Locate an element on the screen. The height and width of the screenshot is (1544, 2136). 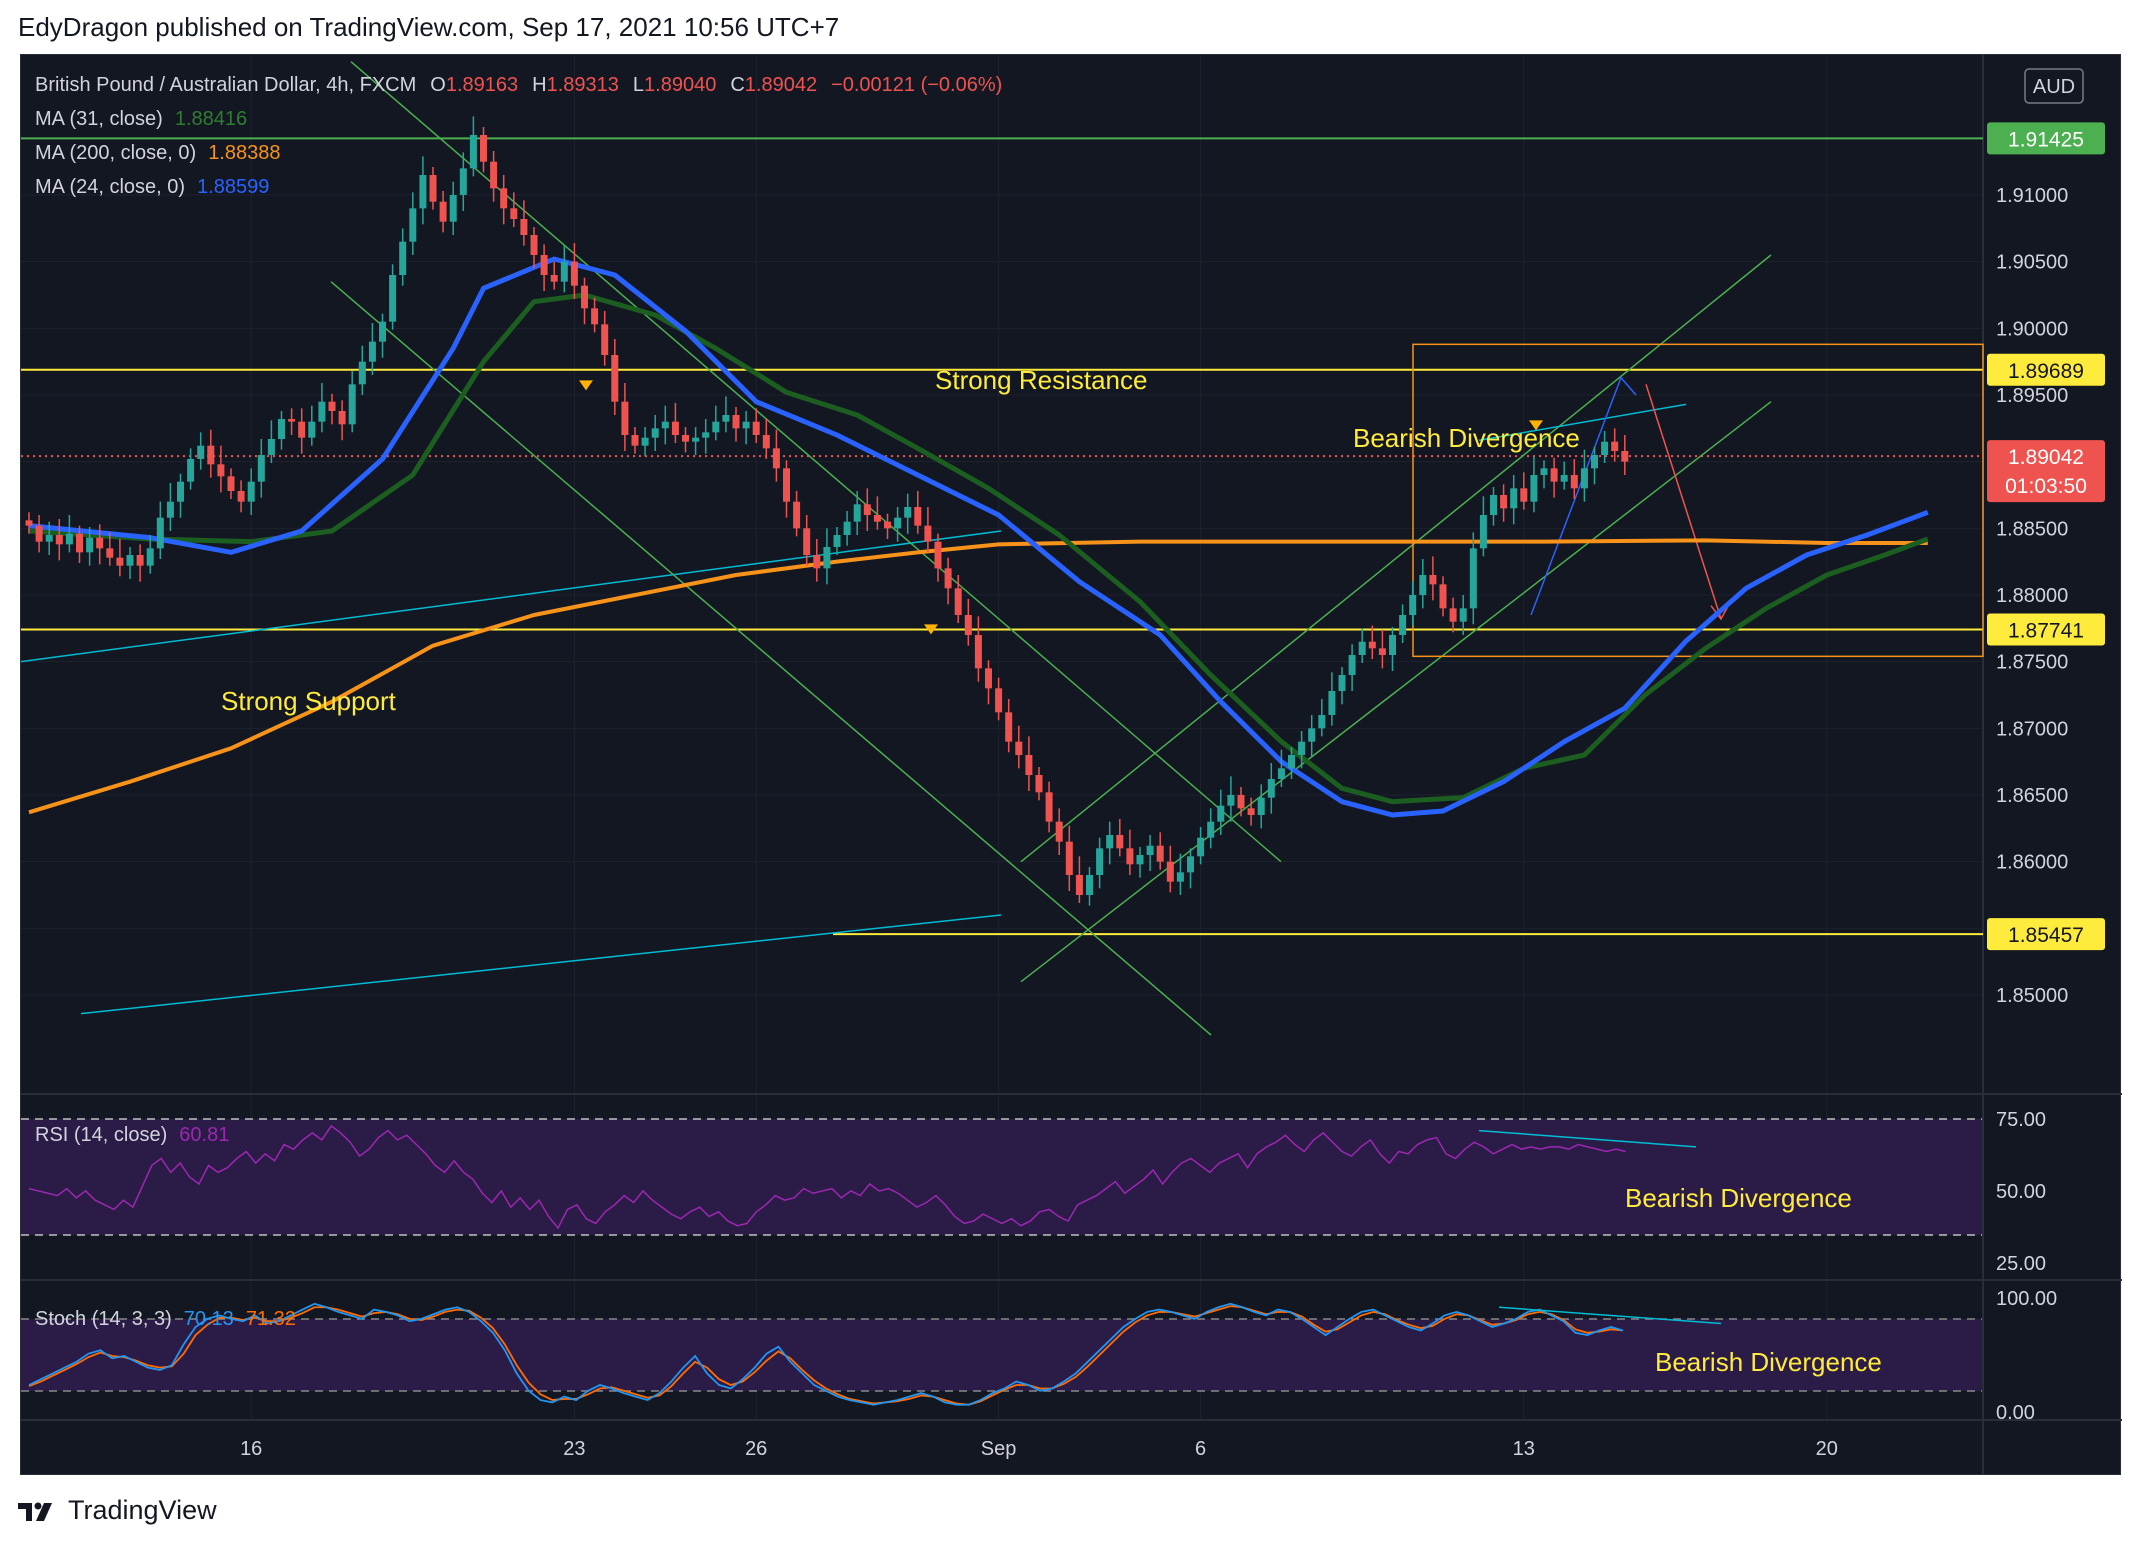
price-tick-label: 1.85000 is located at coordinates (2032, 996).